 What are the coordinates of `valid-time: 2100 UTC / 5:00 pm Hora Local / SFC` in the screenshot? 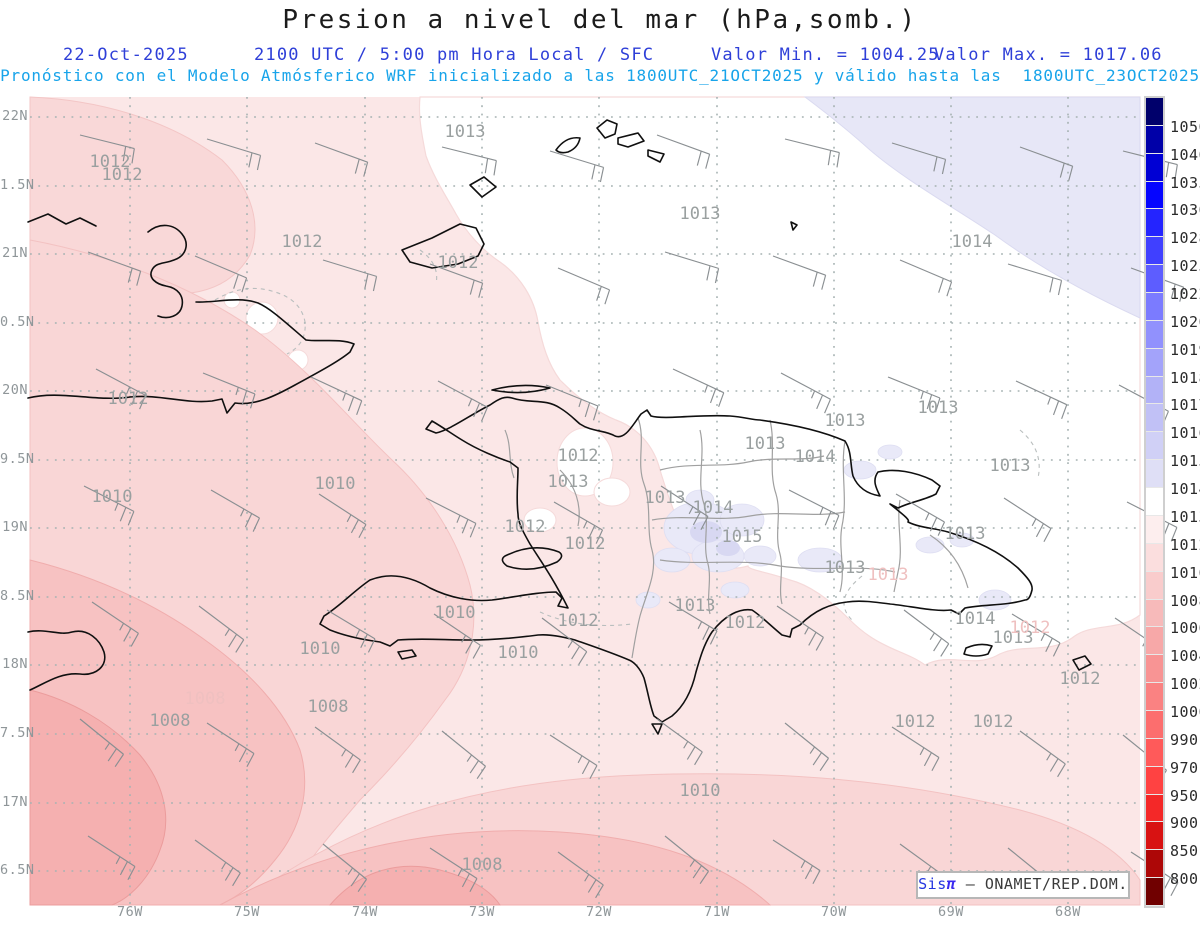 It's located at (454, 55).